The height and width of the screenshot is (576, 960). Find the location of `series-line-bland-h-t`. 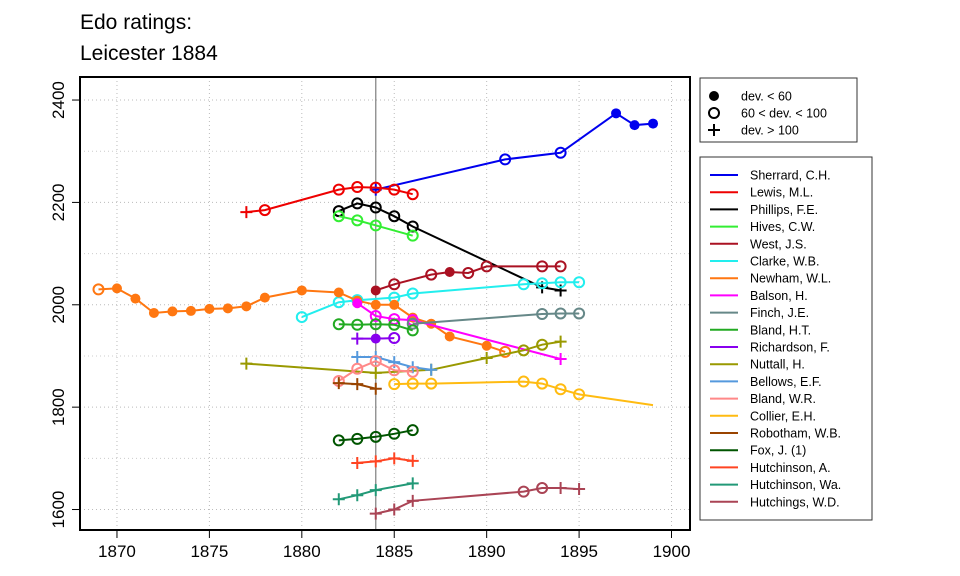

series-line-bland-h-t is located at coordinates (375, 327).